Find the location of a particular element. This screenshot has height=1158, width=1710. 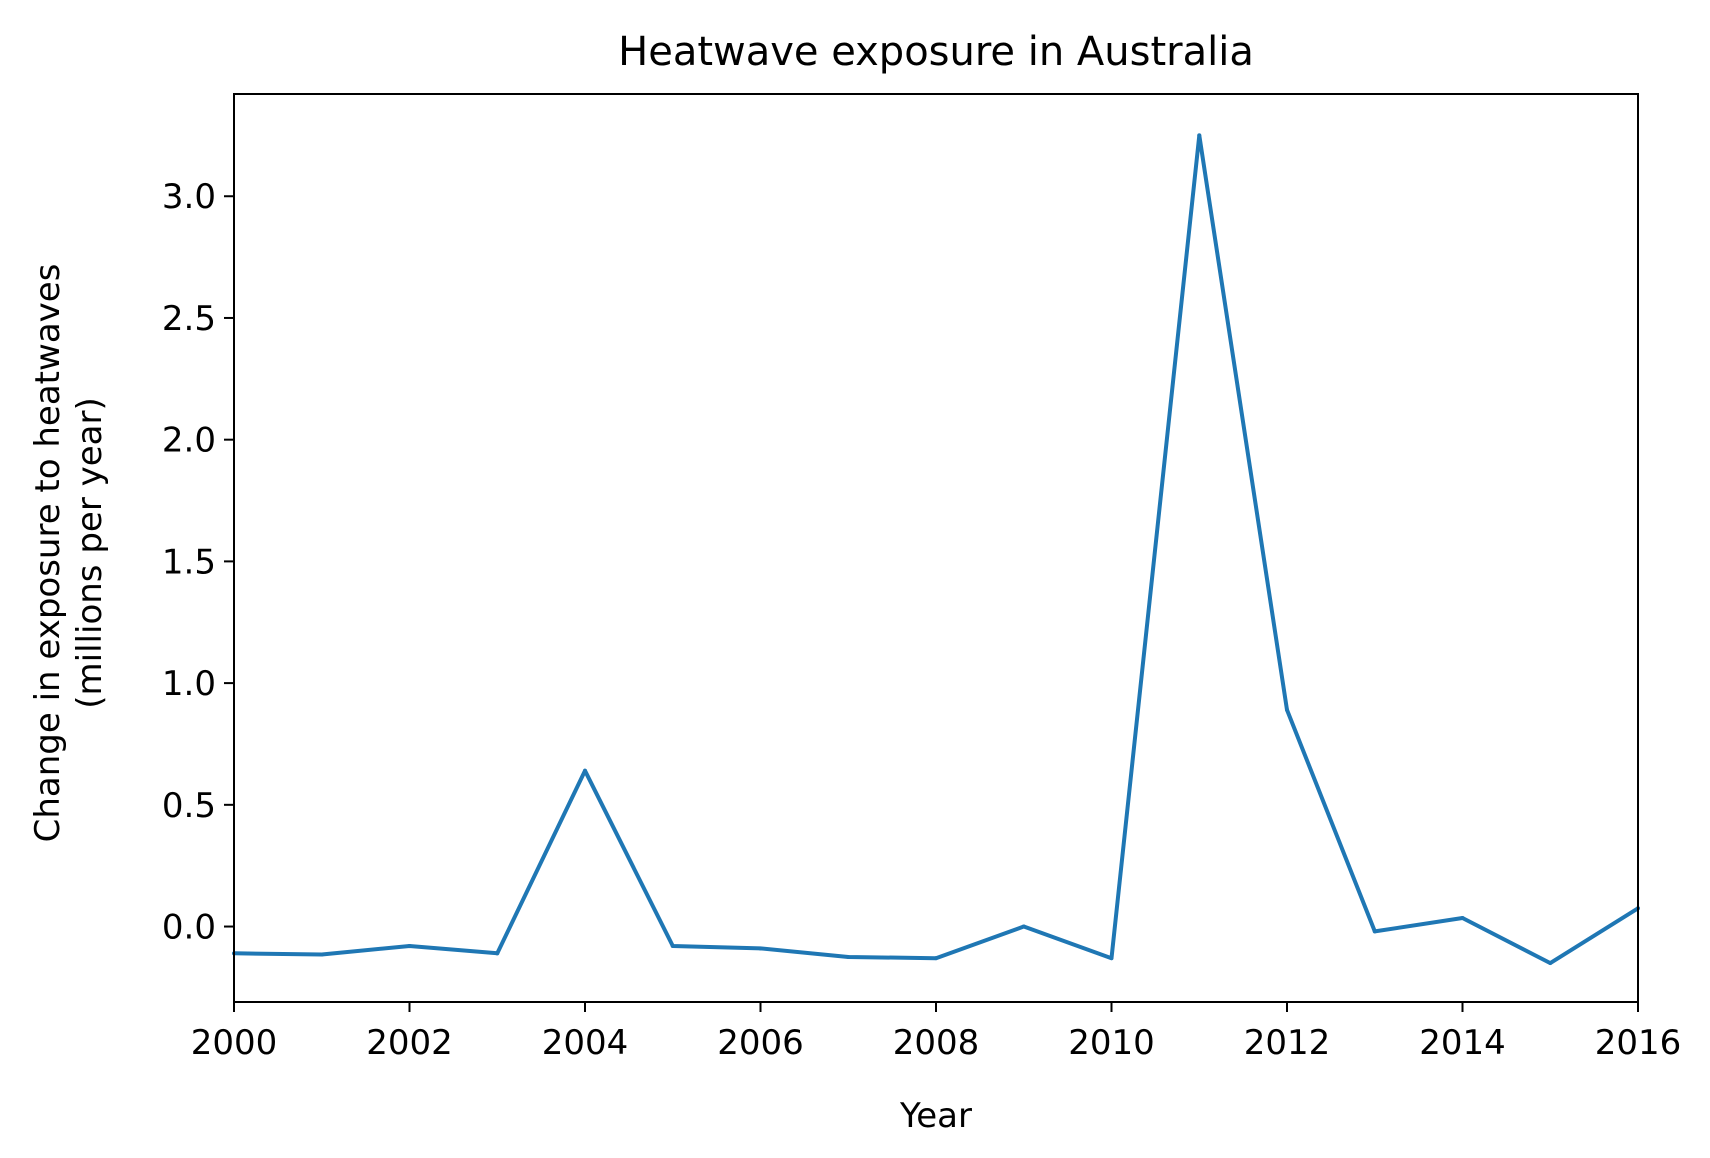

y-axis-label-line-1: Change in exposure to heatwaves is located at coordinates (48, 553).